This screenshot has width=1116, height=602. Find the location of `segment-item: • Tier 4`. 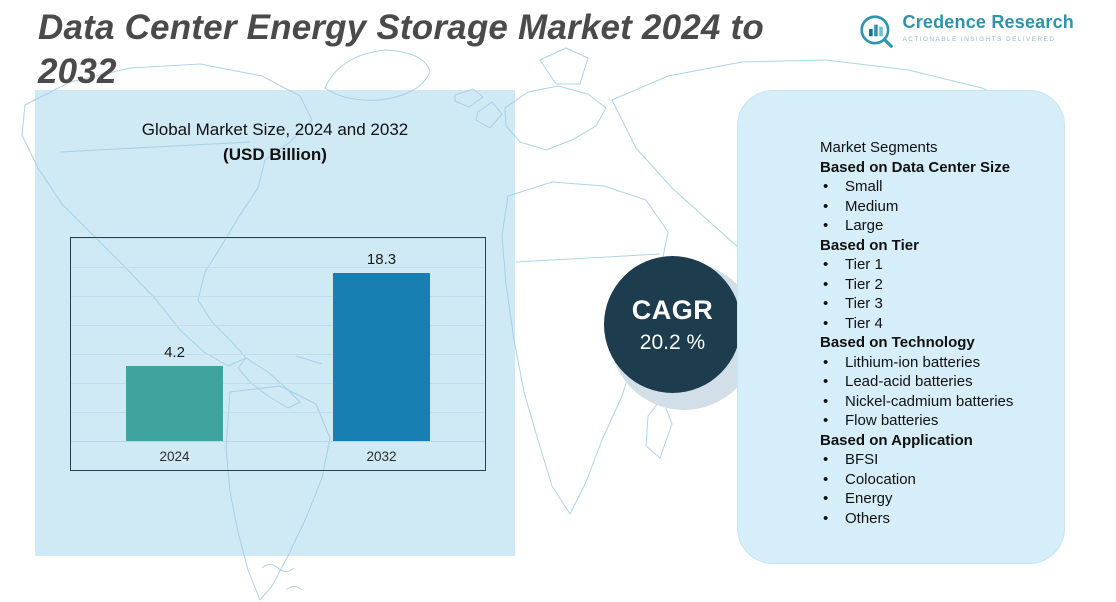

segment-item: • Tier 4 is located at coordinates (939, 324).